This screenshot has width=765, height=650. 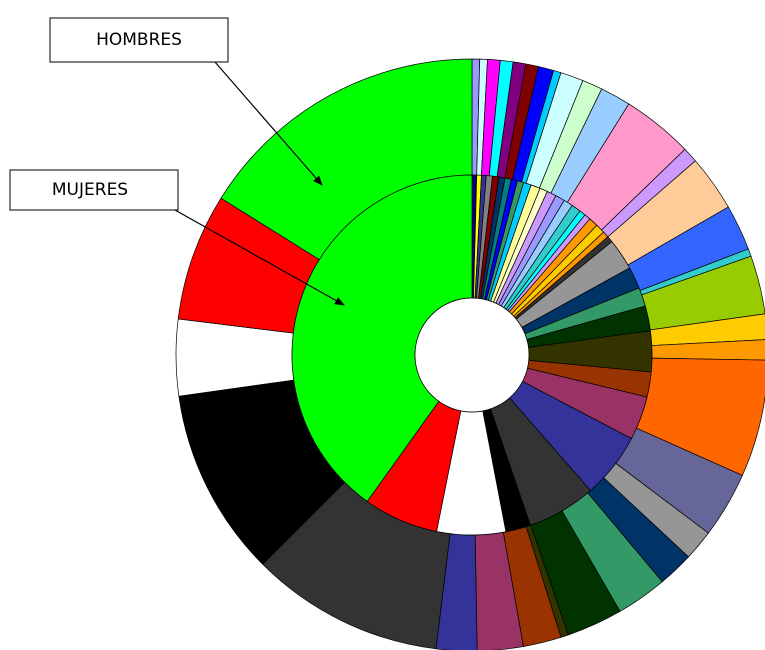 I want to click on hole, so click(x=472, y=355).